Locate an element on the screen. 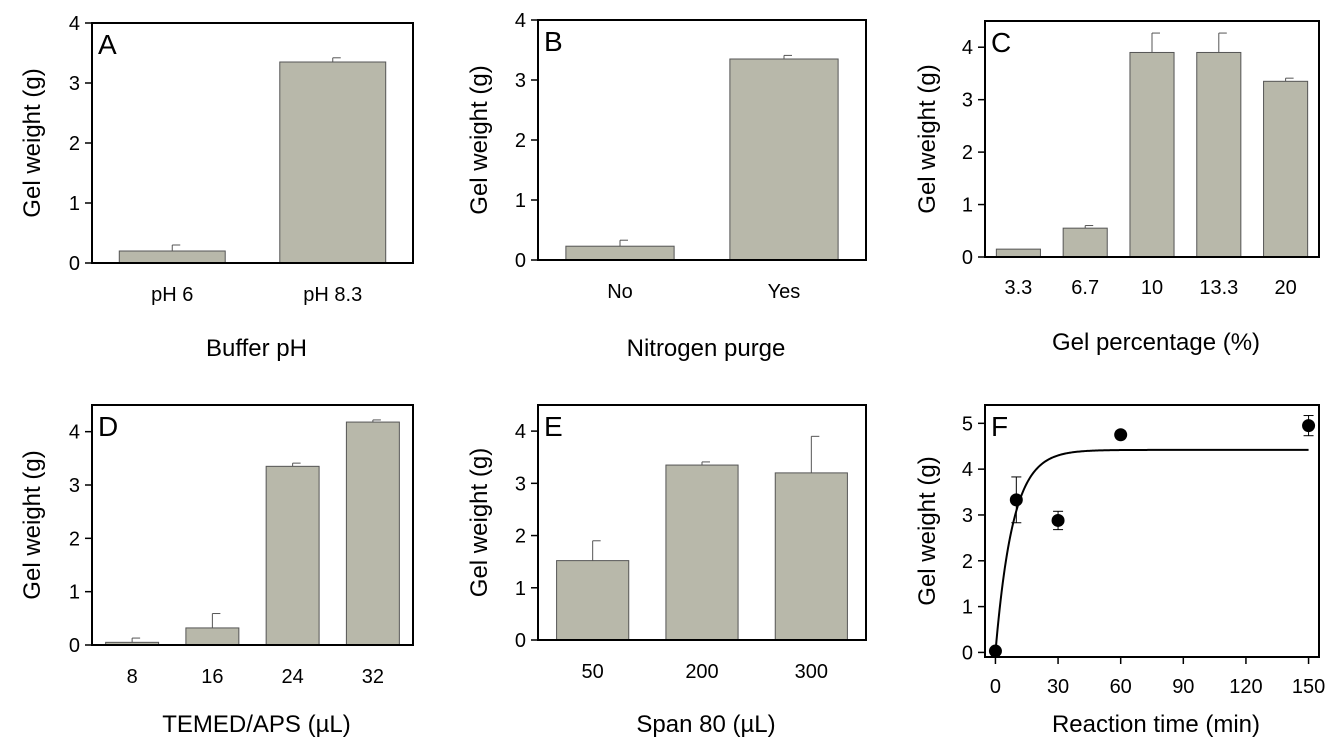  panel-letter: F is located at coordinates (999, 426).